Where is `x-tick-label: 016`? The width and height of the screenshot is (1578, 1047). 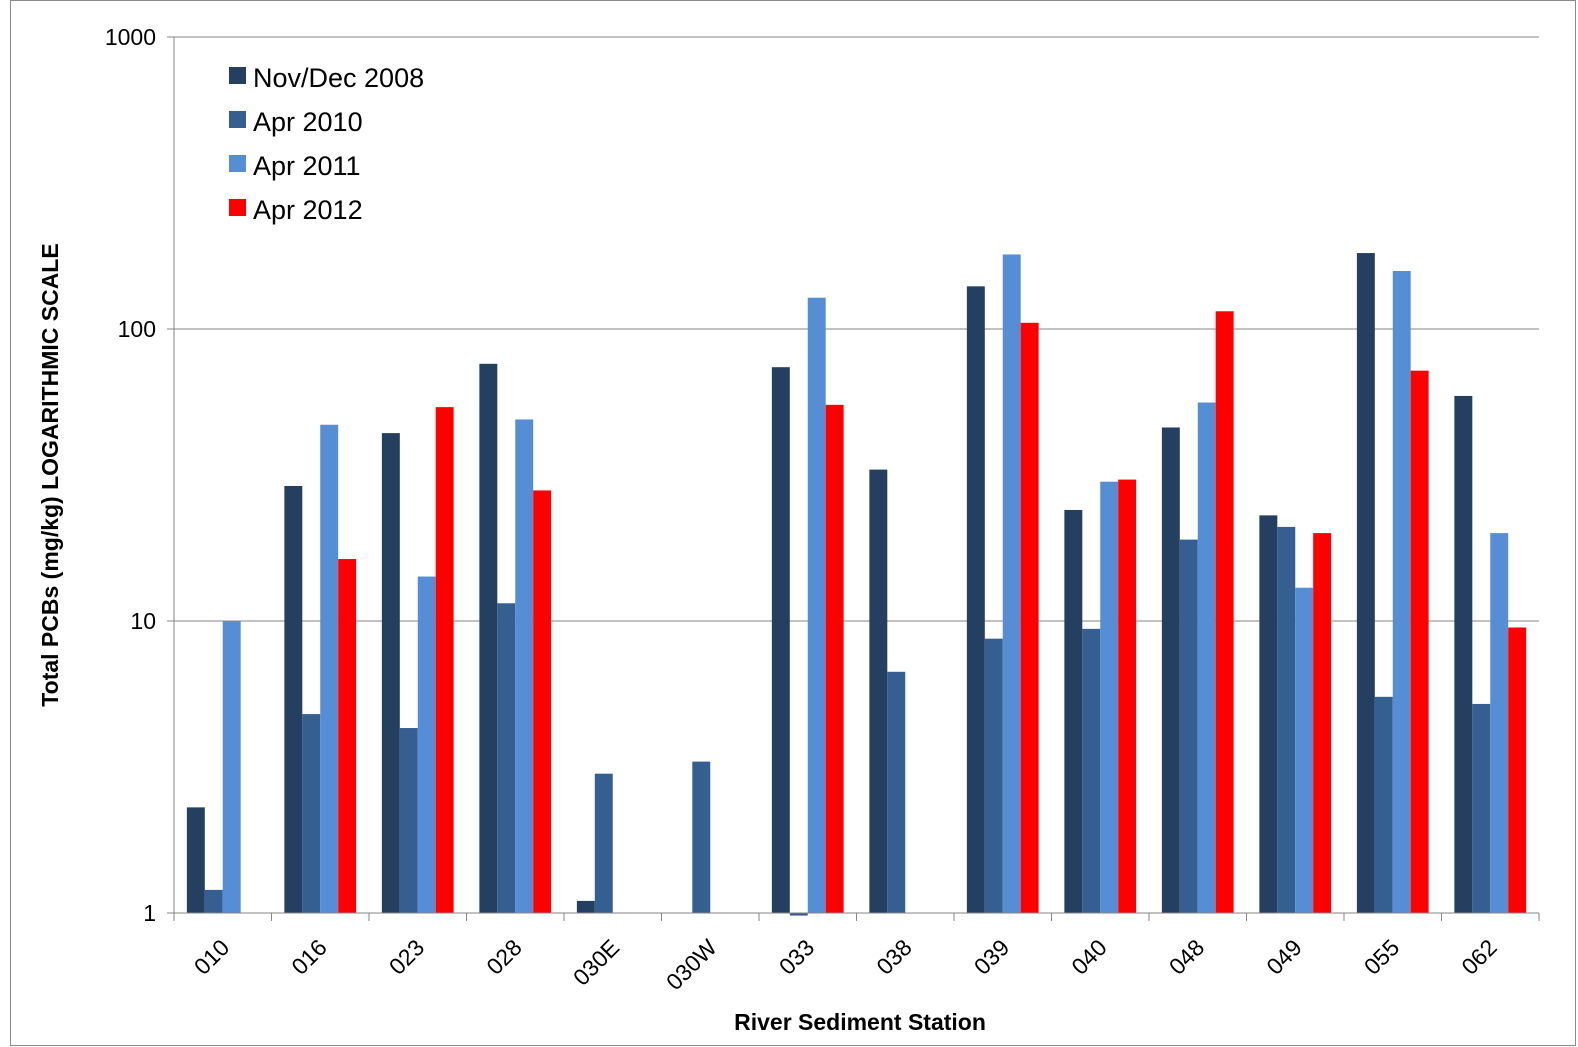 x-tick-label: 016 is located at coordinates (309, 957).